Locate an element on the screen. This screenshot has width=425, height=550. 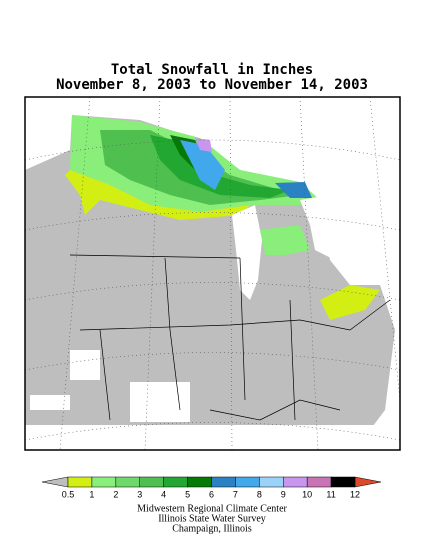
credit: Illinois State Water Survey is located at coordinates (212, 518).